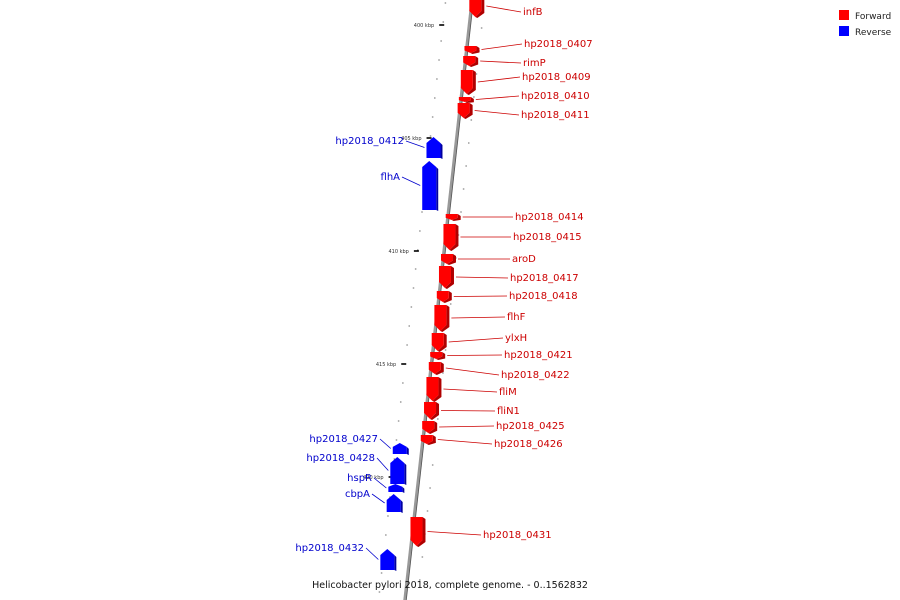 Image resolution: width=900 pixels, height=600 pixels. What do you see at coordinates (391, 177) in the screenshot?
I see `gene-label-flhA: flhA` at bounding box center [391, 177].